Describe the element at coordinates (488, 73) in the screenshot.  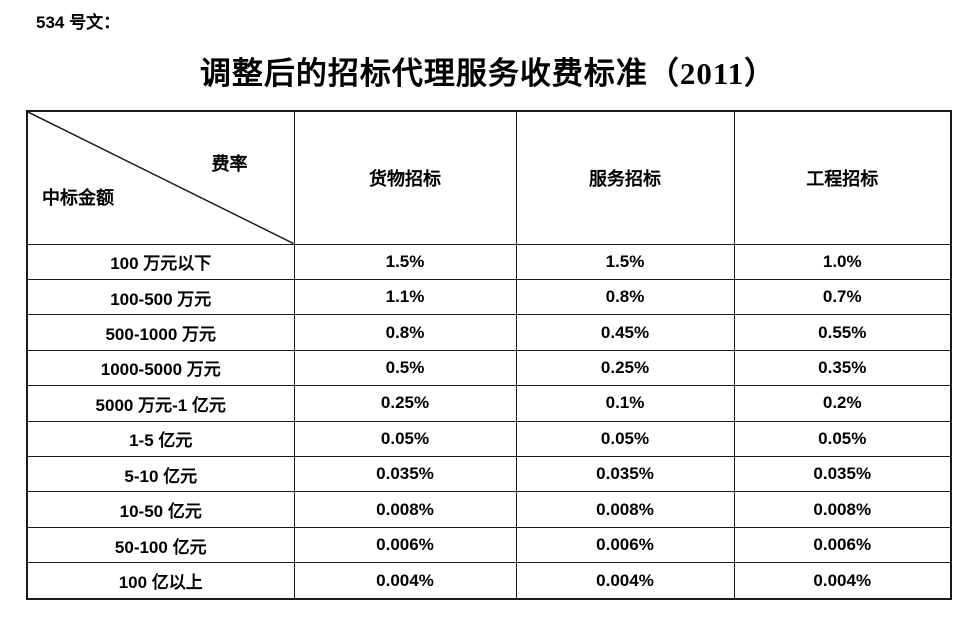
I see `page-title: 调整后的招标代理服务收费标准（2011）` at that location.